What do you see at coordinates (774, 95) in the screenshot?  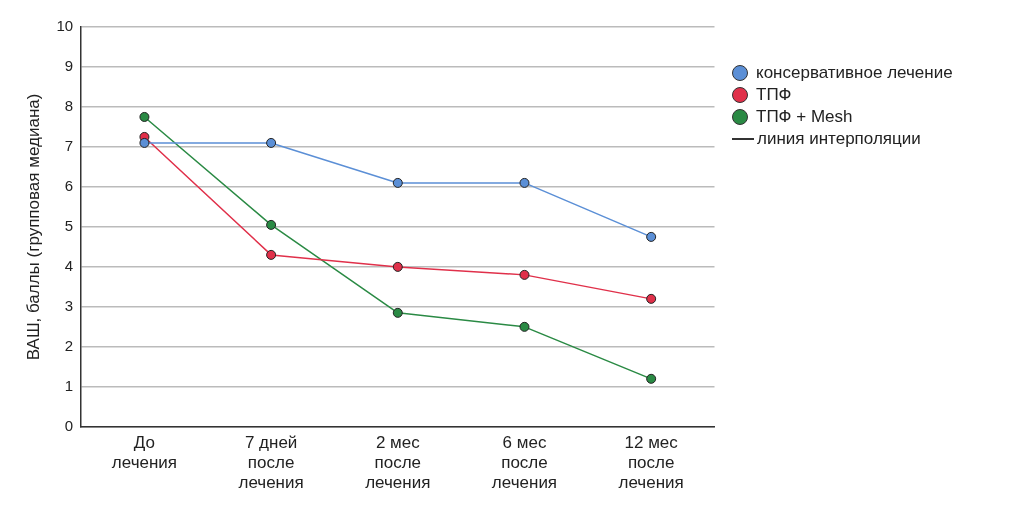 I see `legend-label: ТПФ` at bounding box center [774, 95].